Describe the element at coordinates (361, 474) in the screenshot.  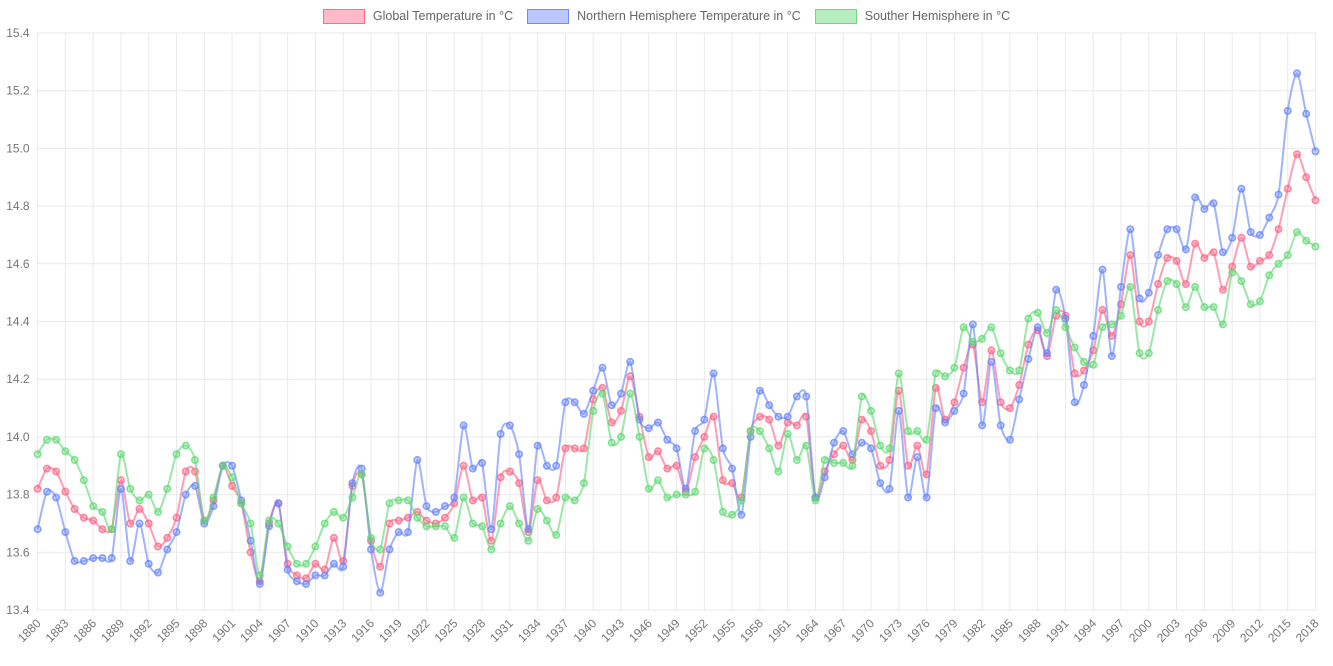
I see `data-point-south-1915` at that location.